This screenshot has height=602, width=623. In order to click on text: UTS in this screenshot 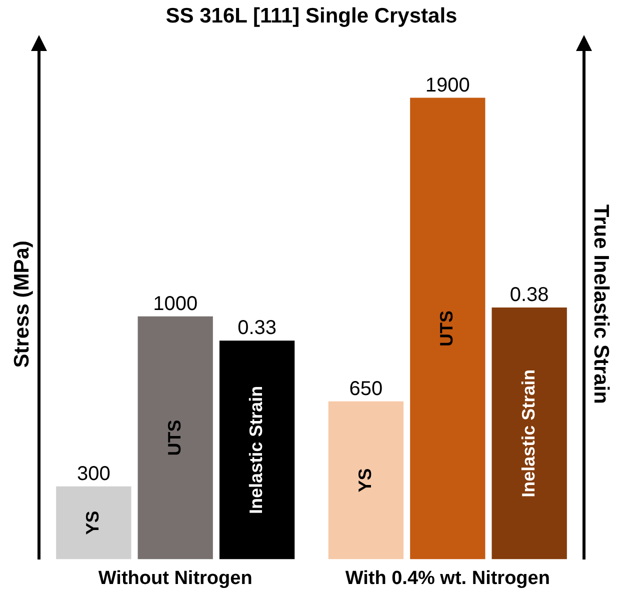, I will do `click(446, 328)`.